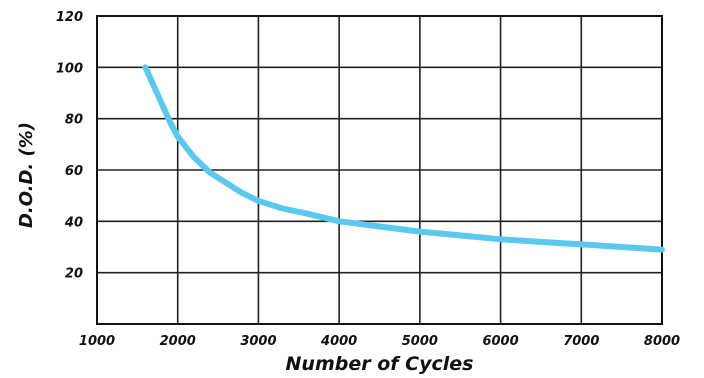 The width and height of the screenshot is (704, 378). What do you see at coordinates (74, 171) in the screenshot?
I see `y-tick-label: 60` at bounding box center [74, 171].